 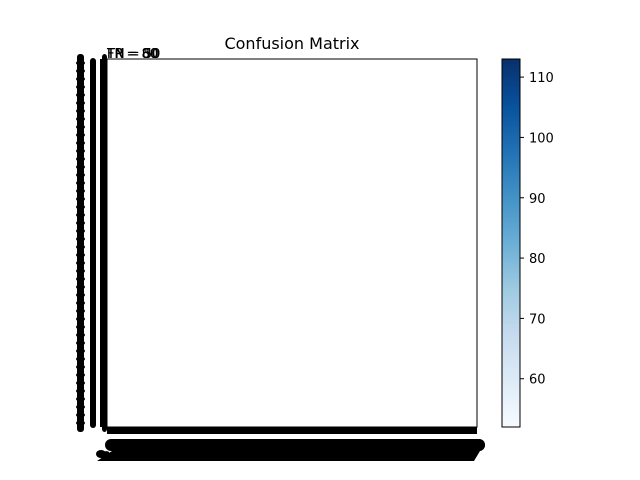 What do you see at coordinates (537, 380) in the screenshot?
I see `colorbar-tick-label: 60` at bounding box center [537, 380].